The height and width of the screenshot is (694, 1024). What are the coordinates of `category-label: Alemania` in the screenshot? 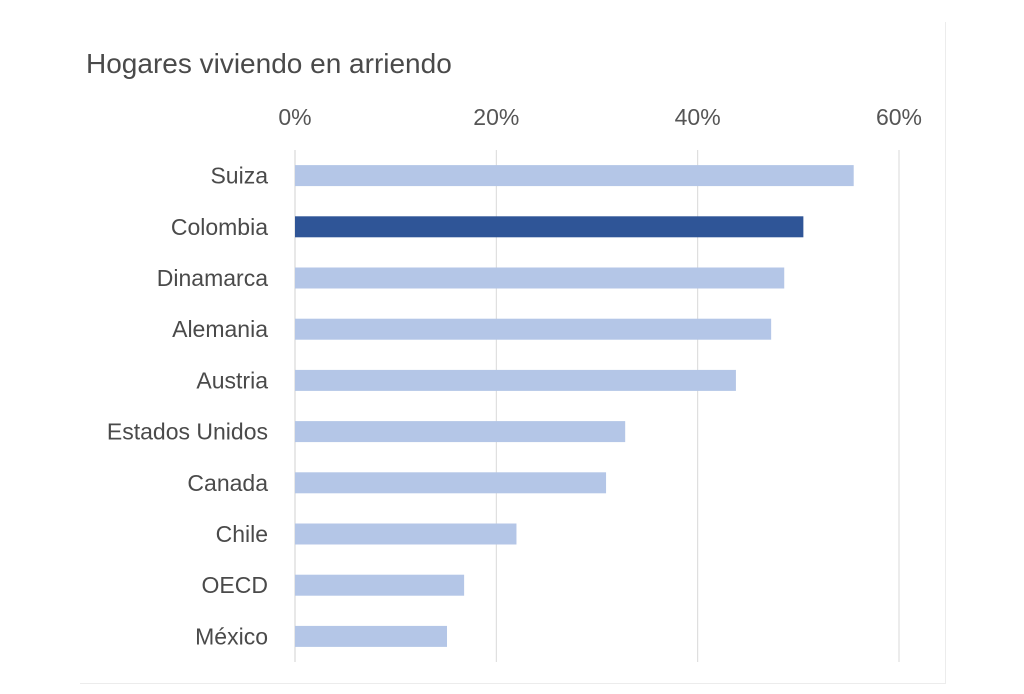 It's located at (220, 329).